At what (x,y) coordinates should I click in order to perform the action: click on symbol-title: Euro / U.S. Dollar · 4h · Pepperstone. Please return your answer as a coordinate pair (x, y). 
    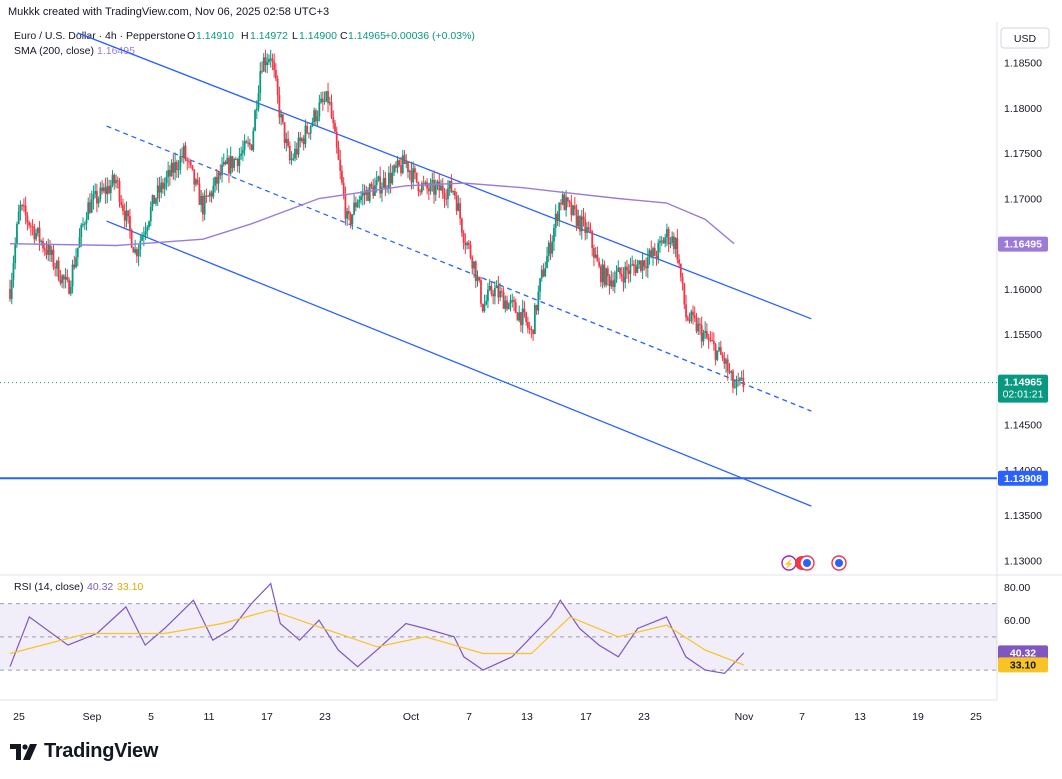
    Looking at the image, I should click on (100, 36).